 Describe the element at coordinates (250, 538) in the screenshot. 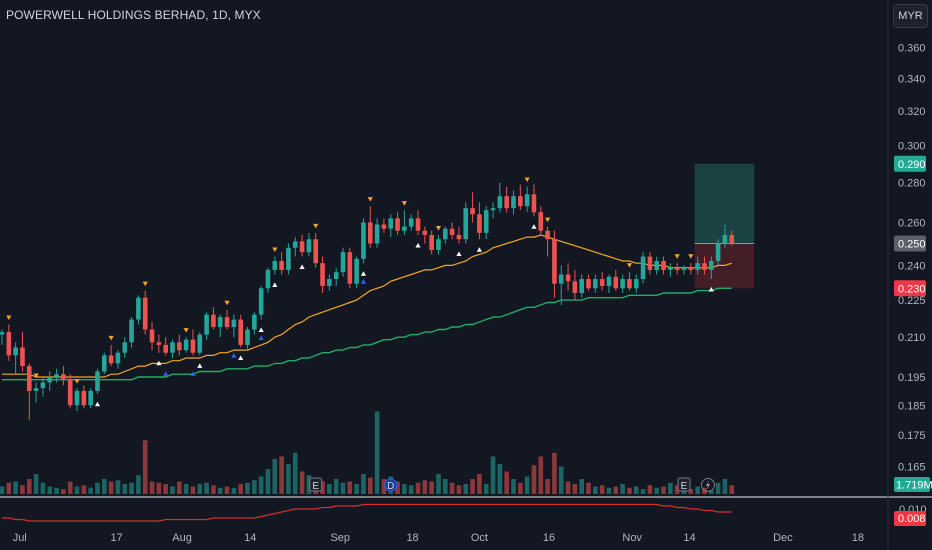

I see `x-tick-label: 14` at that location.